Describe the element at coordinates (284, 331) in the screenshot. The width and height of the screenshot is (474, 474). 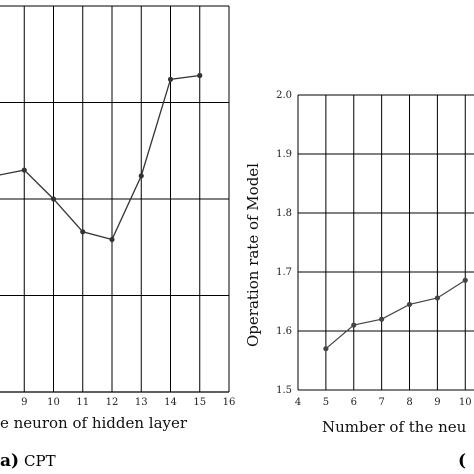
I see `right-y-tick-label: 1.6` at that location.